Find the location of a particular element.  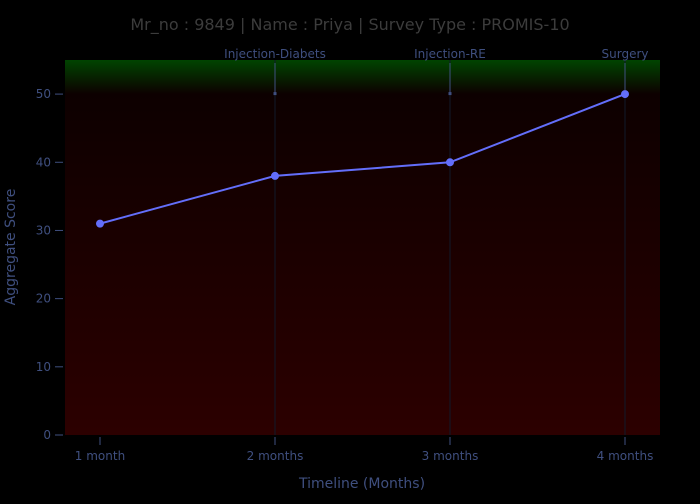

x-axis: 1 month 2 months 3 months 4 months is located at coordinates (364, 450).